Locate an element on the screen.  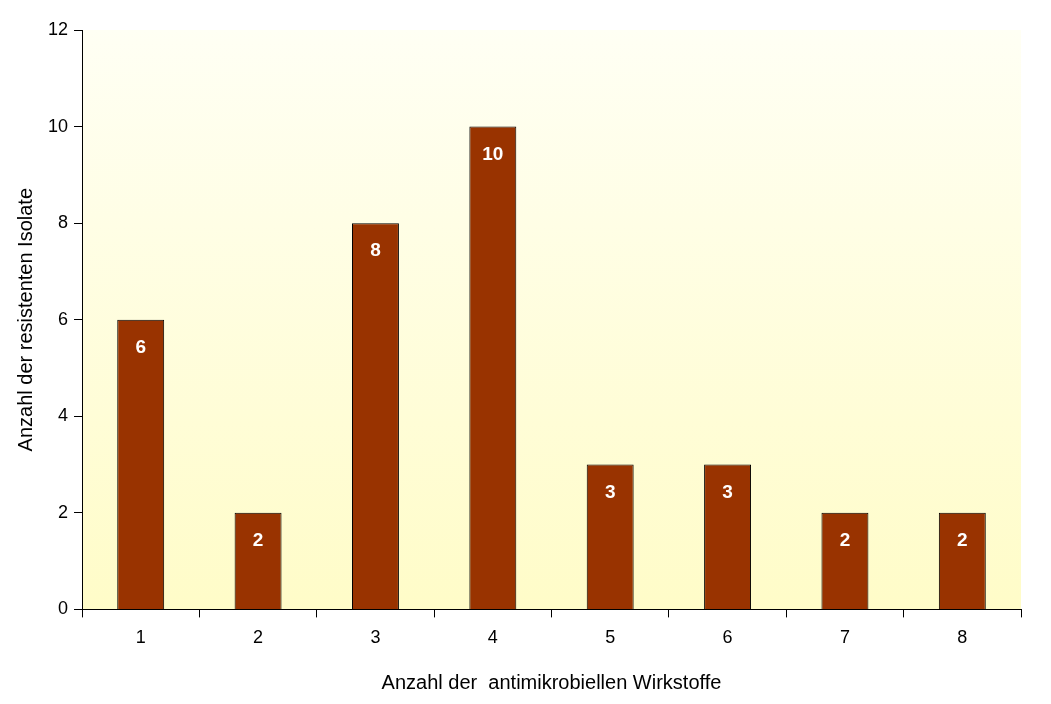
x-tick-label: 4 is located at coordinates (492, 637).